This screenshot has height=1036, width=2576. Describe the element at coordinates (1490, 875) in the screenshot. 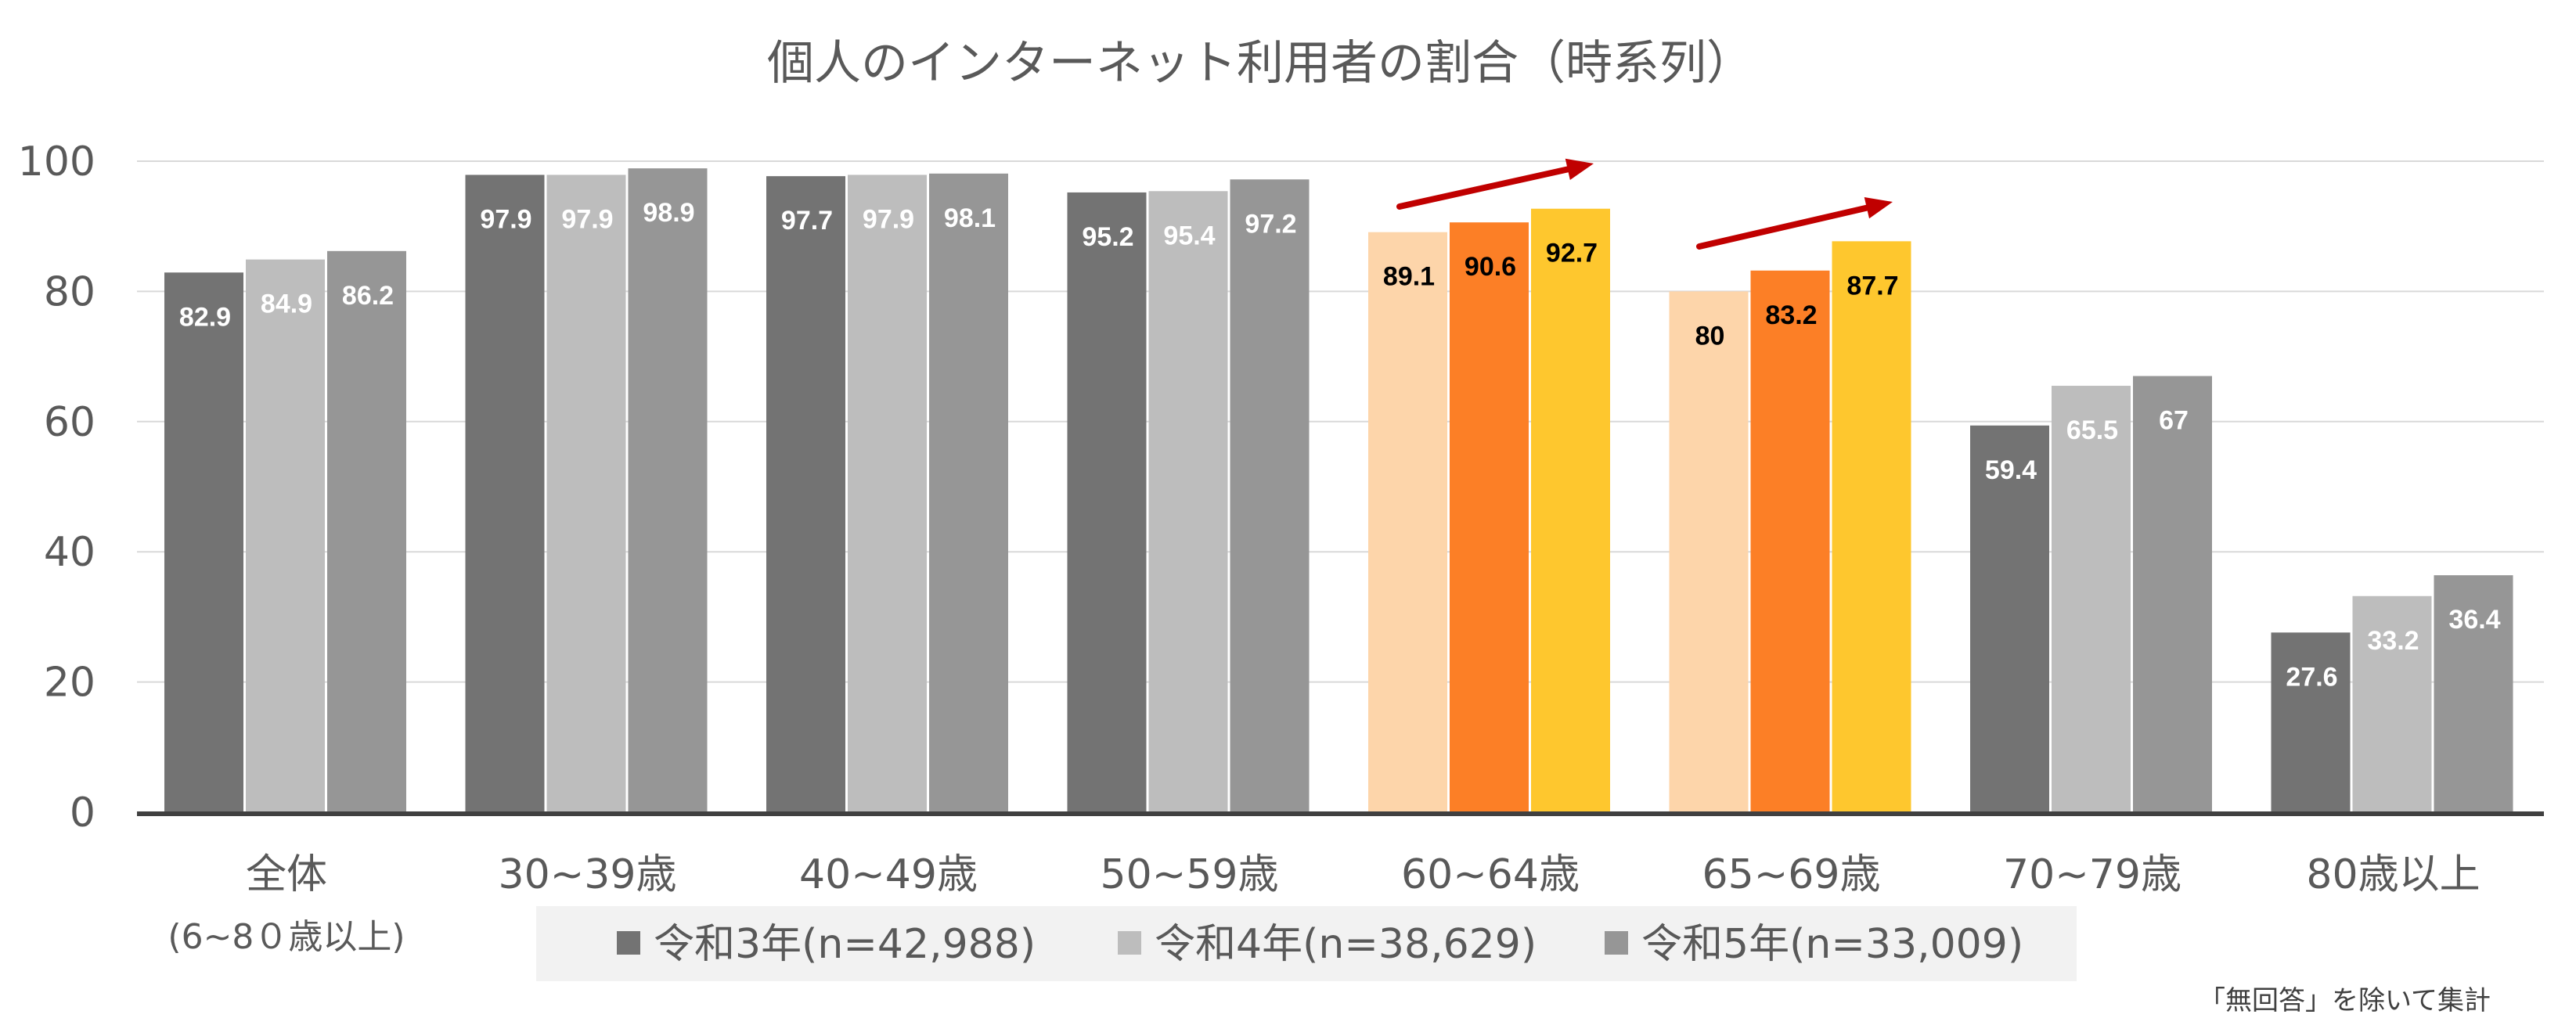

I see `x-tick-label: 60~64歳` at that location.